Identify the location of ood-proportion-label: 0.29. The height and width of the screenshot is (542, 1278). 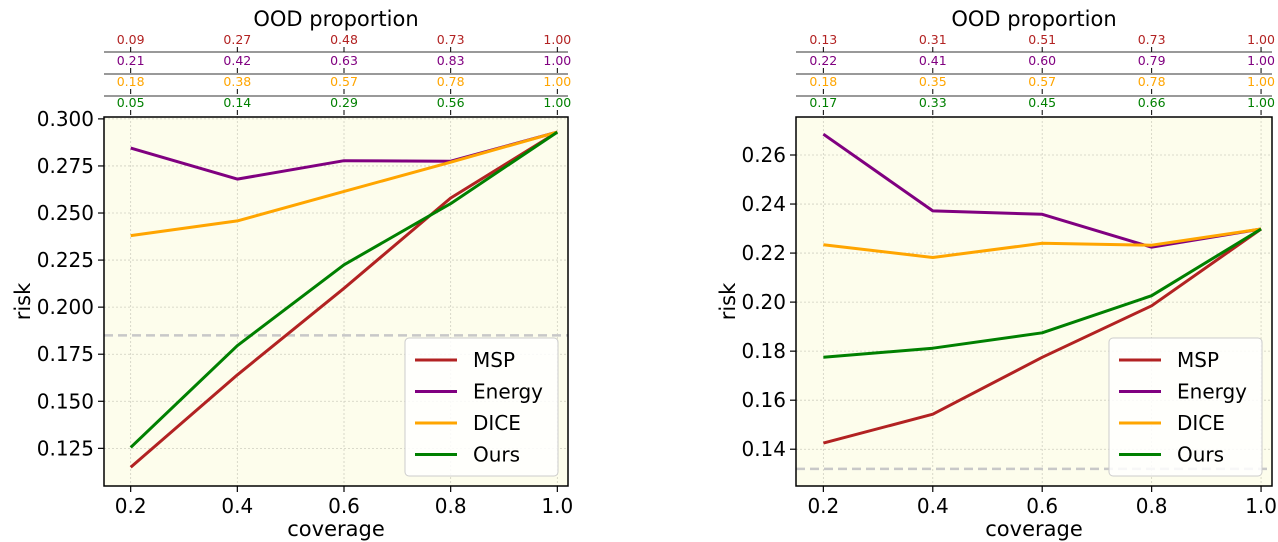
(344, 102).